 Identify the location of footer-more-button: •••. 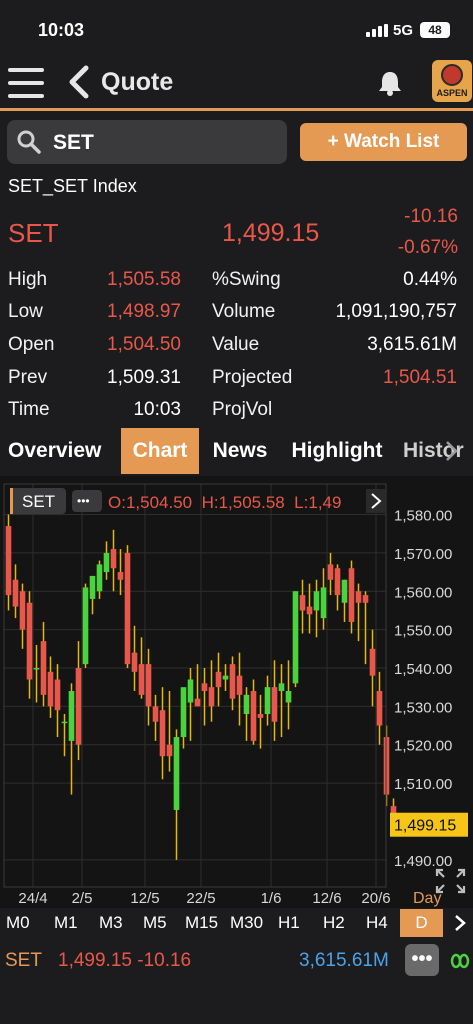
(422, 960).